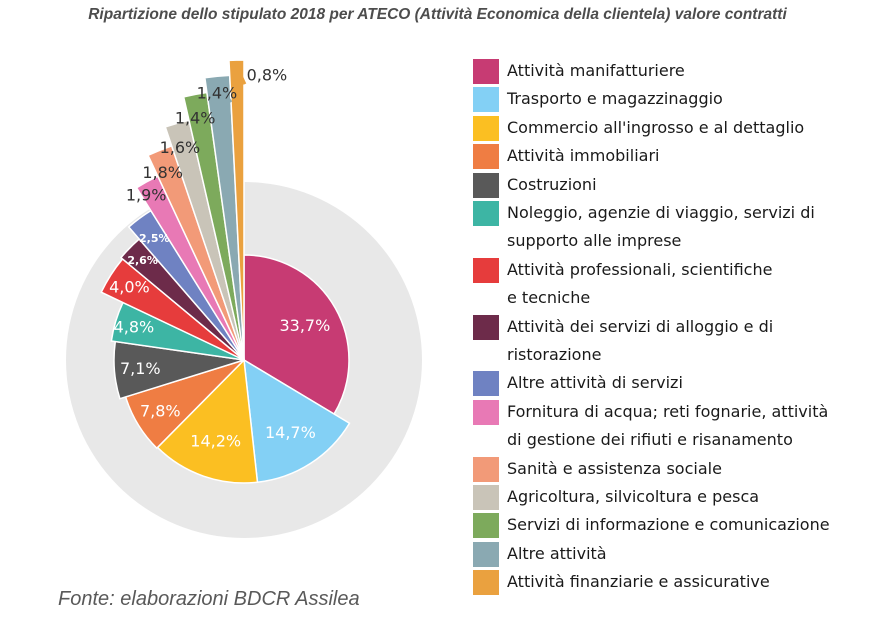 This screenshot has width=875, height=617. I want to click on legend-label: Commercio all'ingrosso e al dettaglio, so click(656, 127).